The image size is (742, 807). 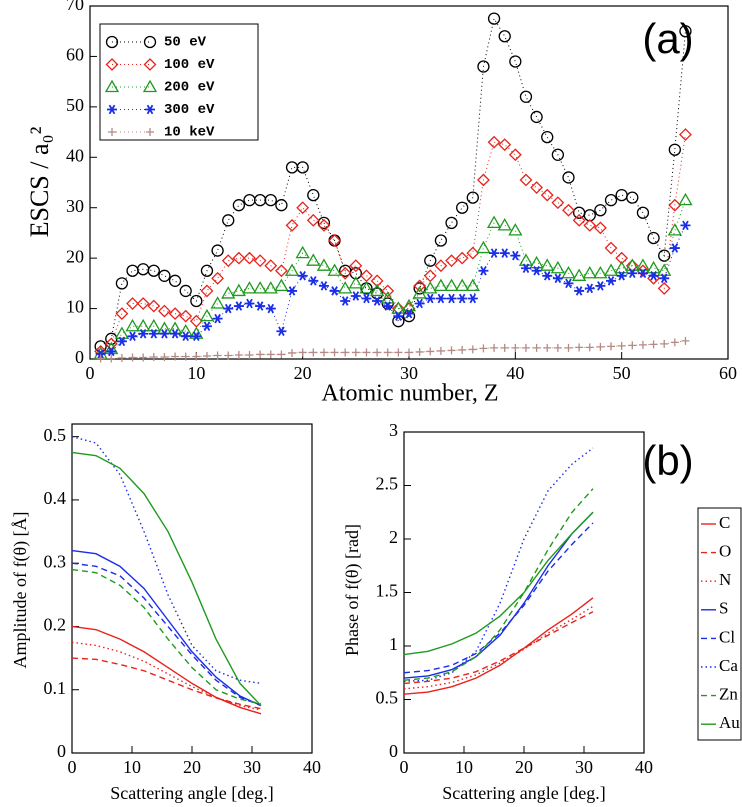 I want to click on y-tick-label: 0.1, so click(x=55, y=688).